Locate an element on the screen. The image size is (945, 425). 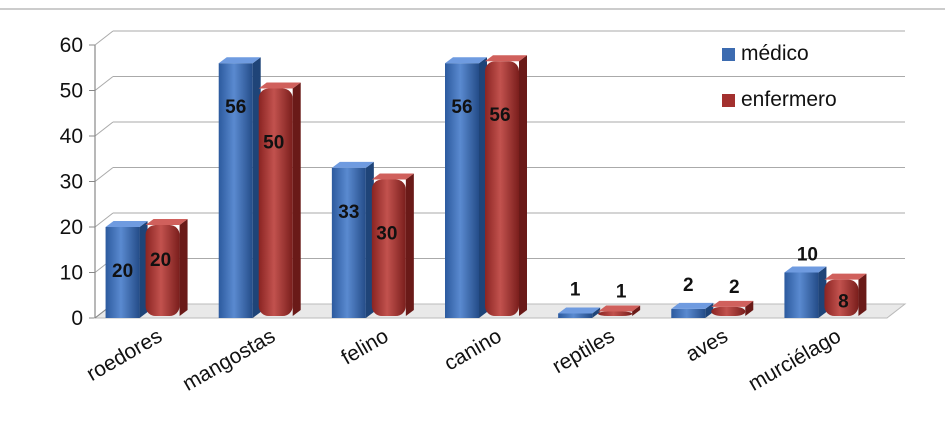
bar-enfermero-murciélago is located at coordinates (845, 294).